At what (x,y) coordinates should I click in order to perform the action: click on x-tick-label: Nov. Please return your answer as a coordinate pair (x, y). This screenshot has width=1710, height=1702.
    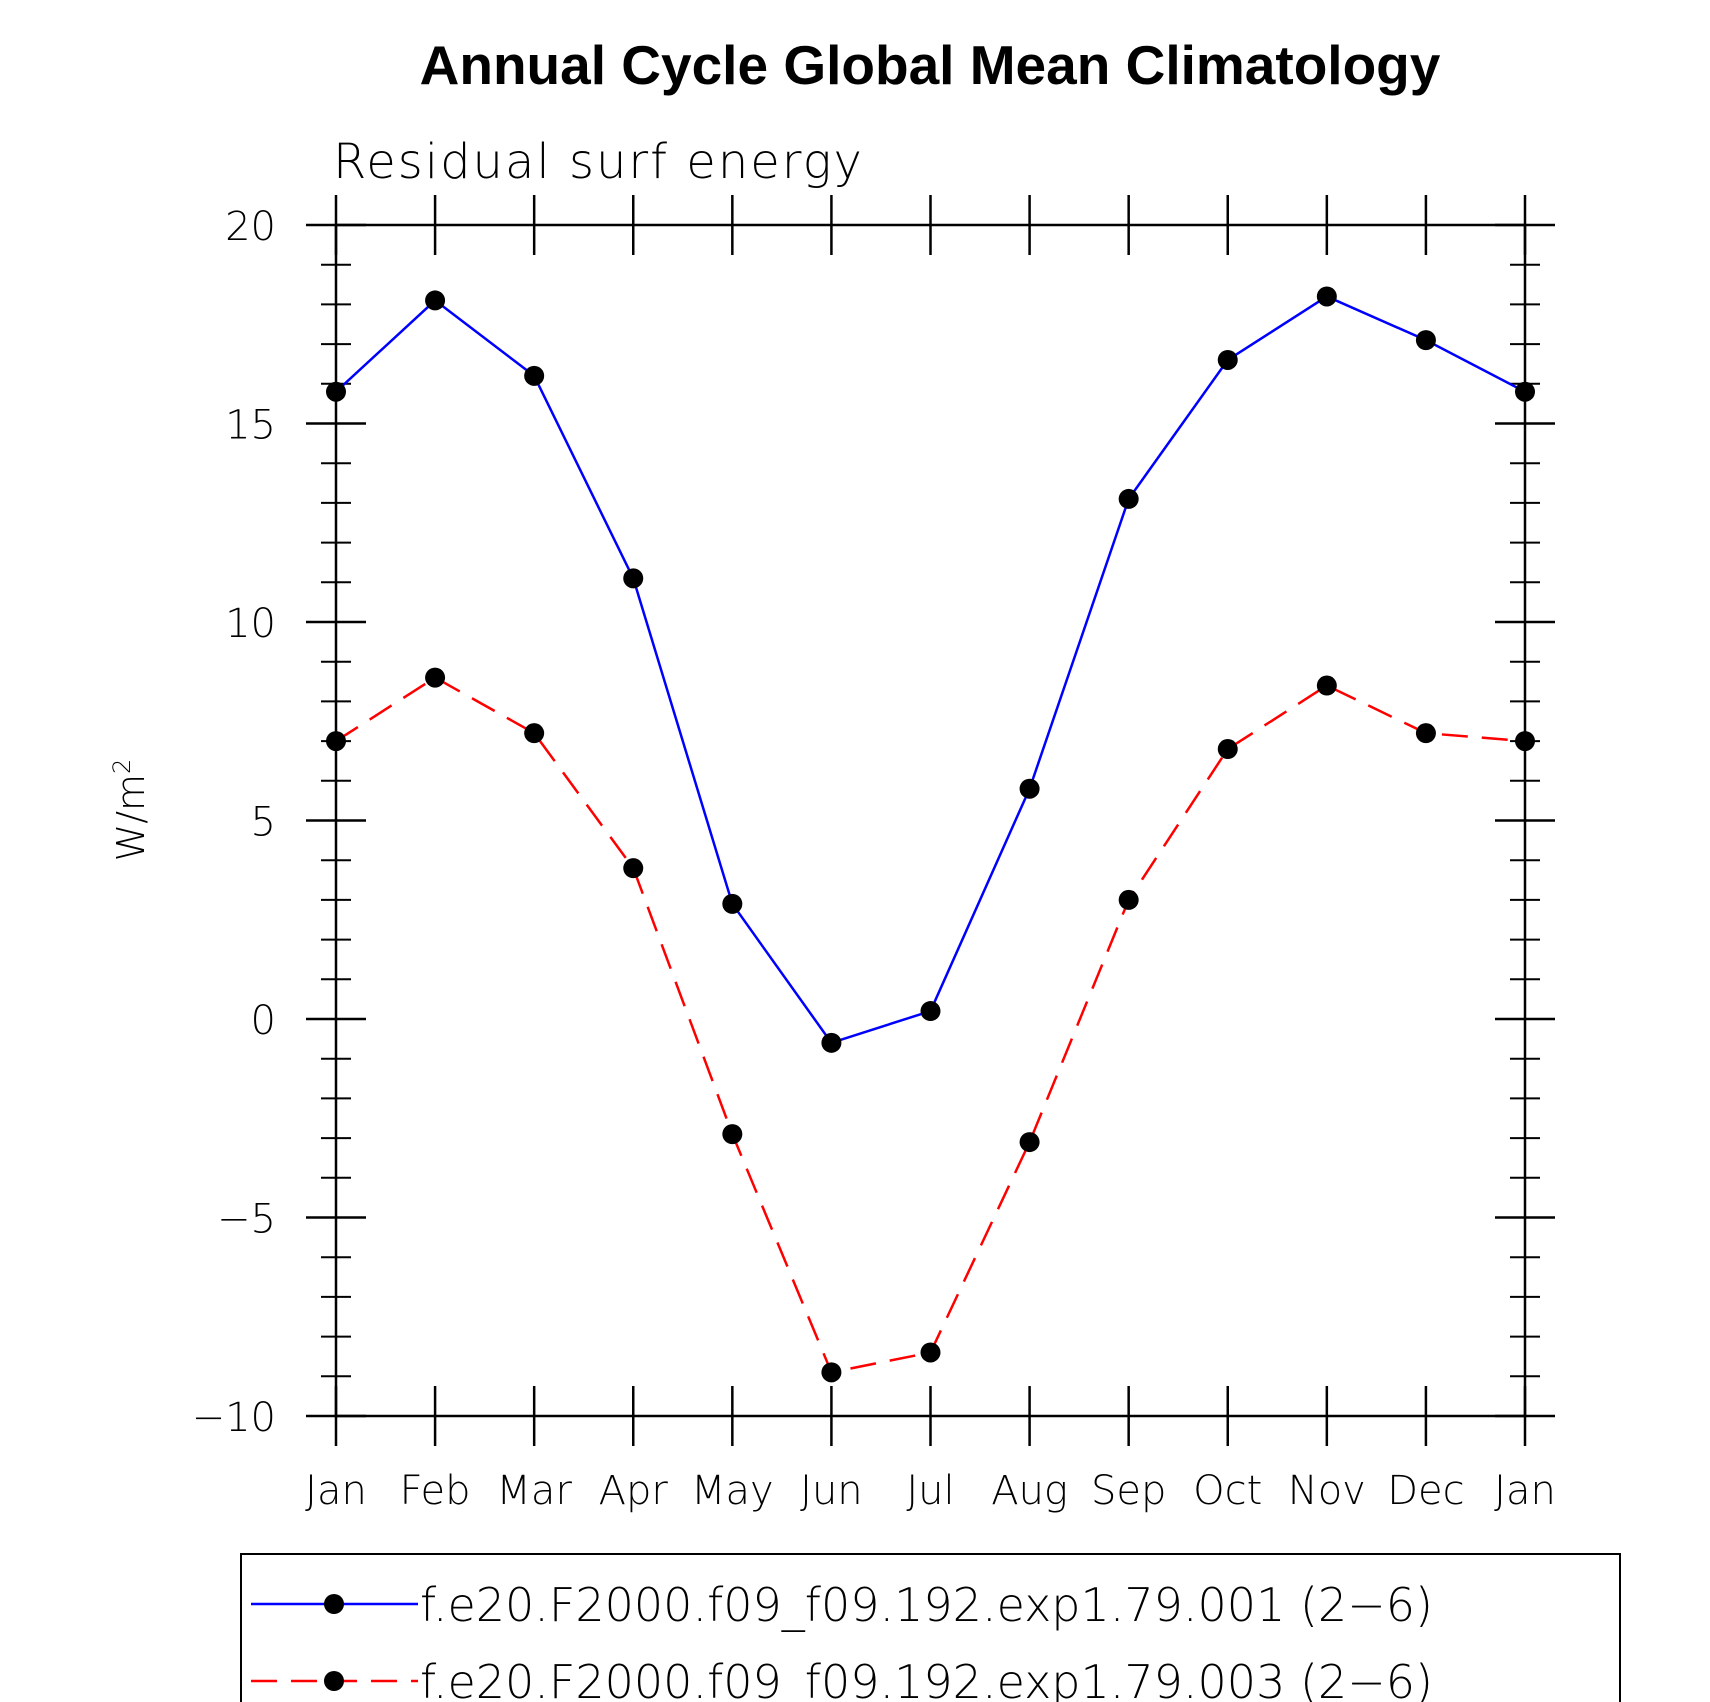
    Looking at the image, I should click on (1327, 1491).